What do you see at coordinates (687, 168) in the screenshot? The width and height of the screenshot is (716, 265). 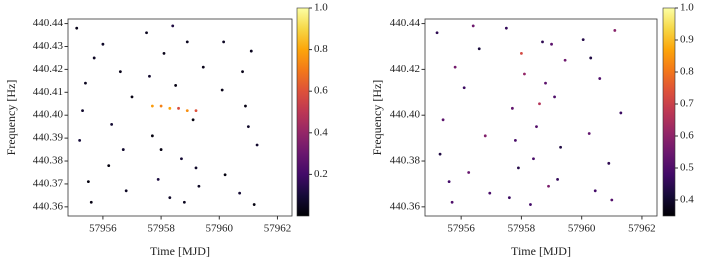 I see `colorbar-tick-label: 0.5` at bounding box center [687, 168].